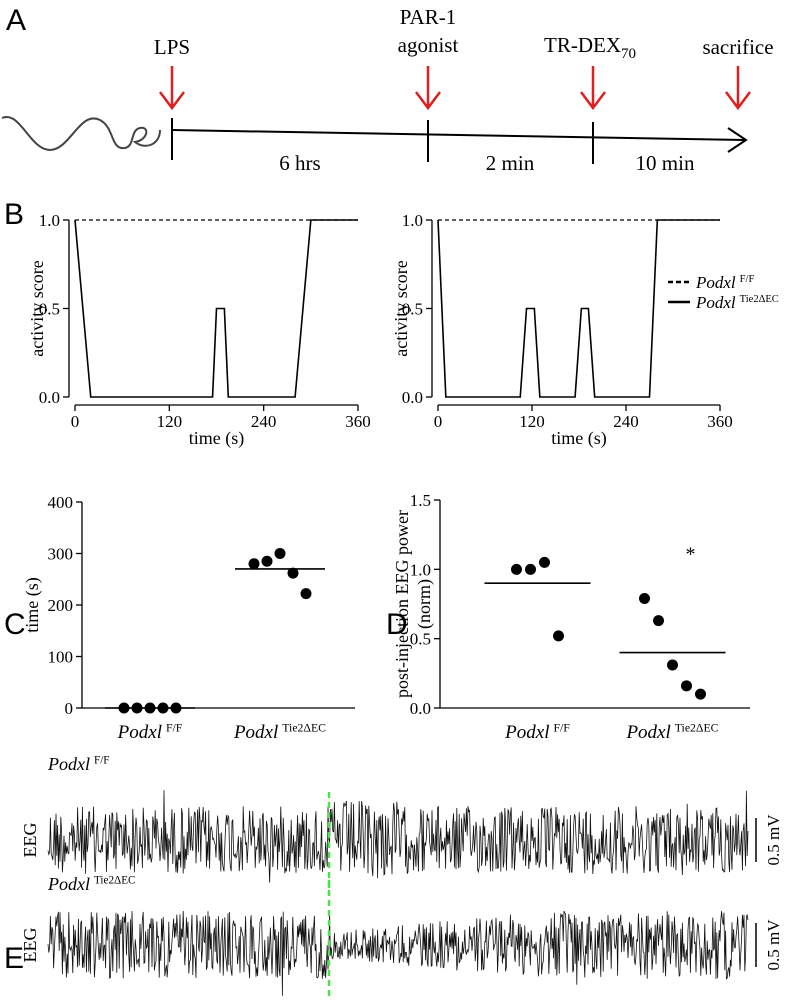  Describe the element at coordinates (61, 657) in the screenshot. I see `y-tick-label: 100` at that location.